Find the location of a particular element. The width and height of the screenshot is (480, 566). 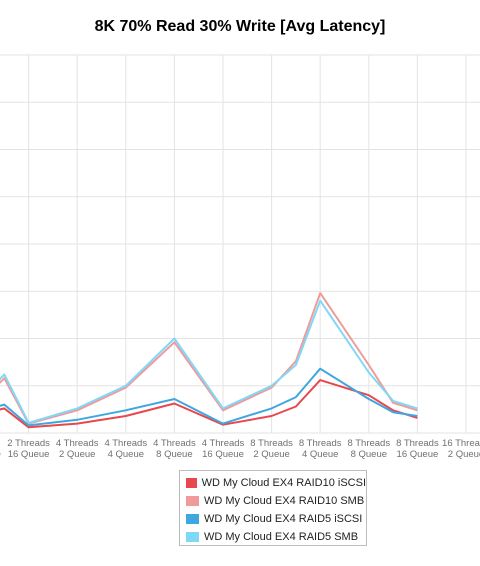

x-tick-label: 16 Threads is located at coordinates (461, 443).